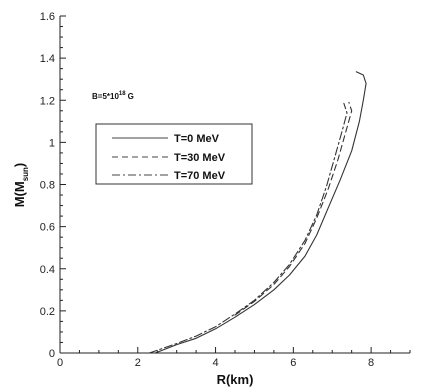 The height and width of the screenshot is (387, 431). What do you see at coordinates (235, 379) in the screenshot?
I see `x-axis-title: R(km)` at bounding box center [235, 379].